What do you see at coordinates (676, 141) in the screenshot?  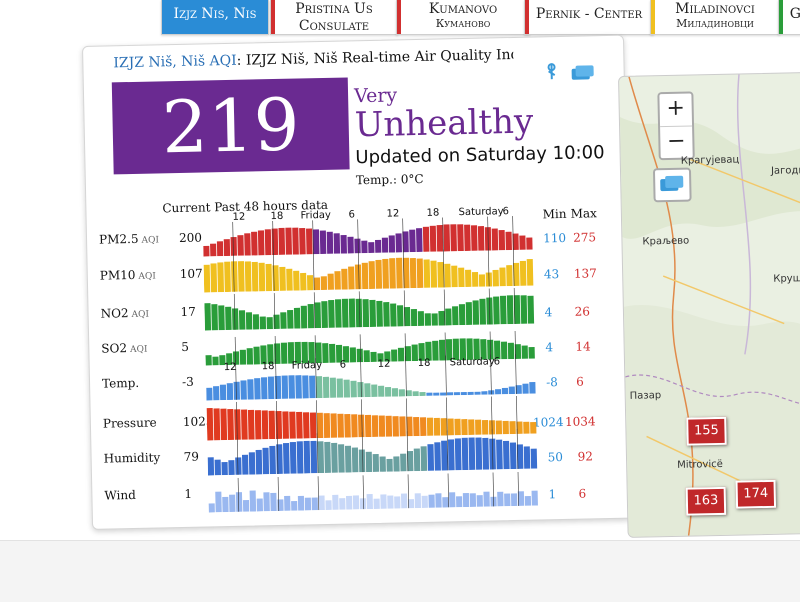 I see `zoom-out-button: −` at bounding box center [676, 141].